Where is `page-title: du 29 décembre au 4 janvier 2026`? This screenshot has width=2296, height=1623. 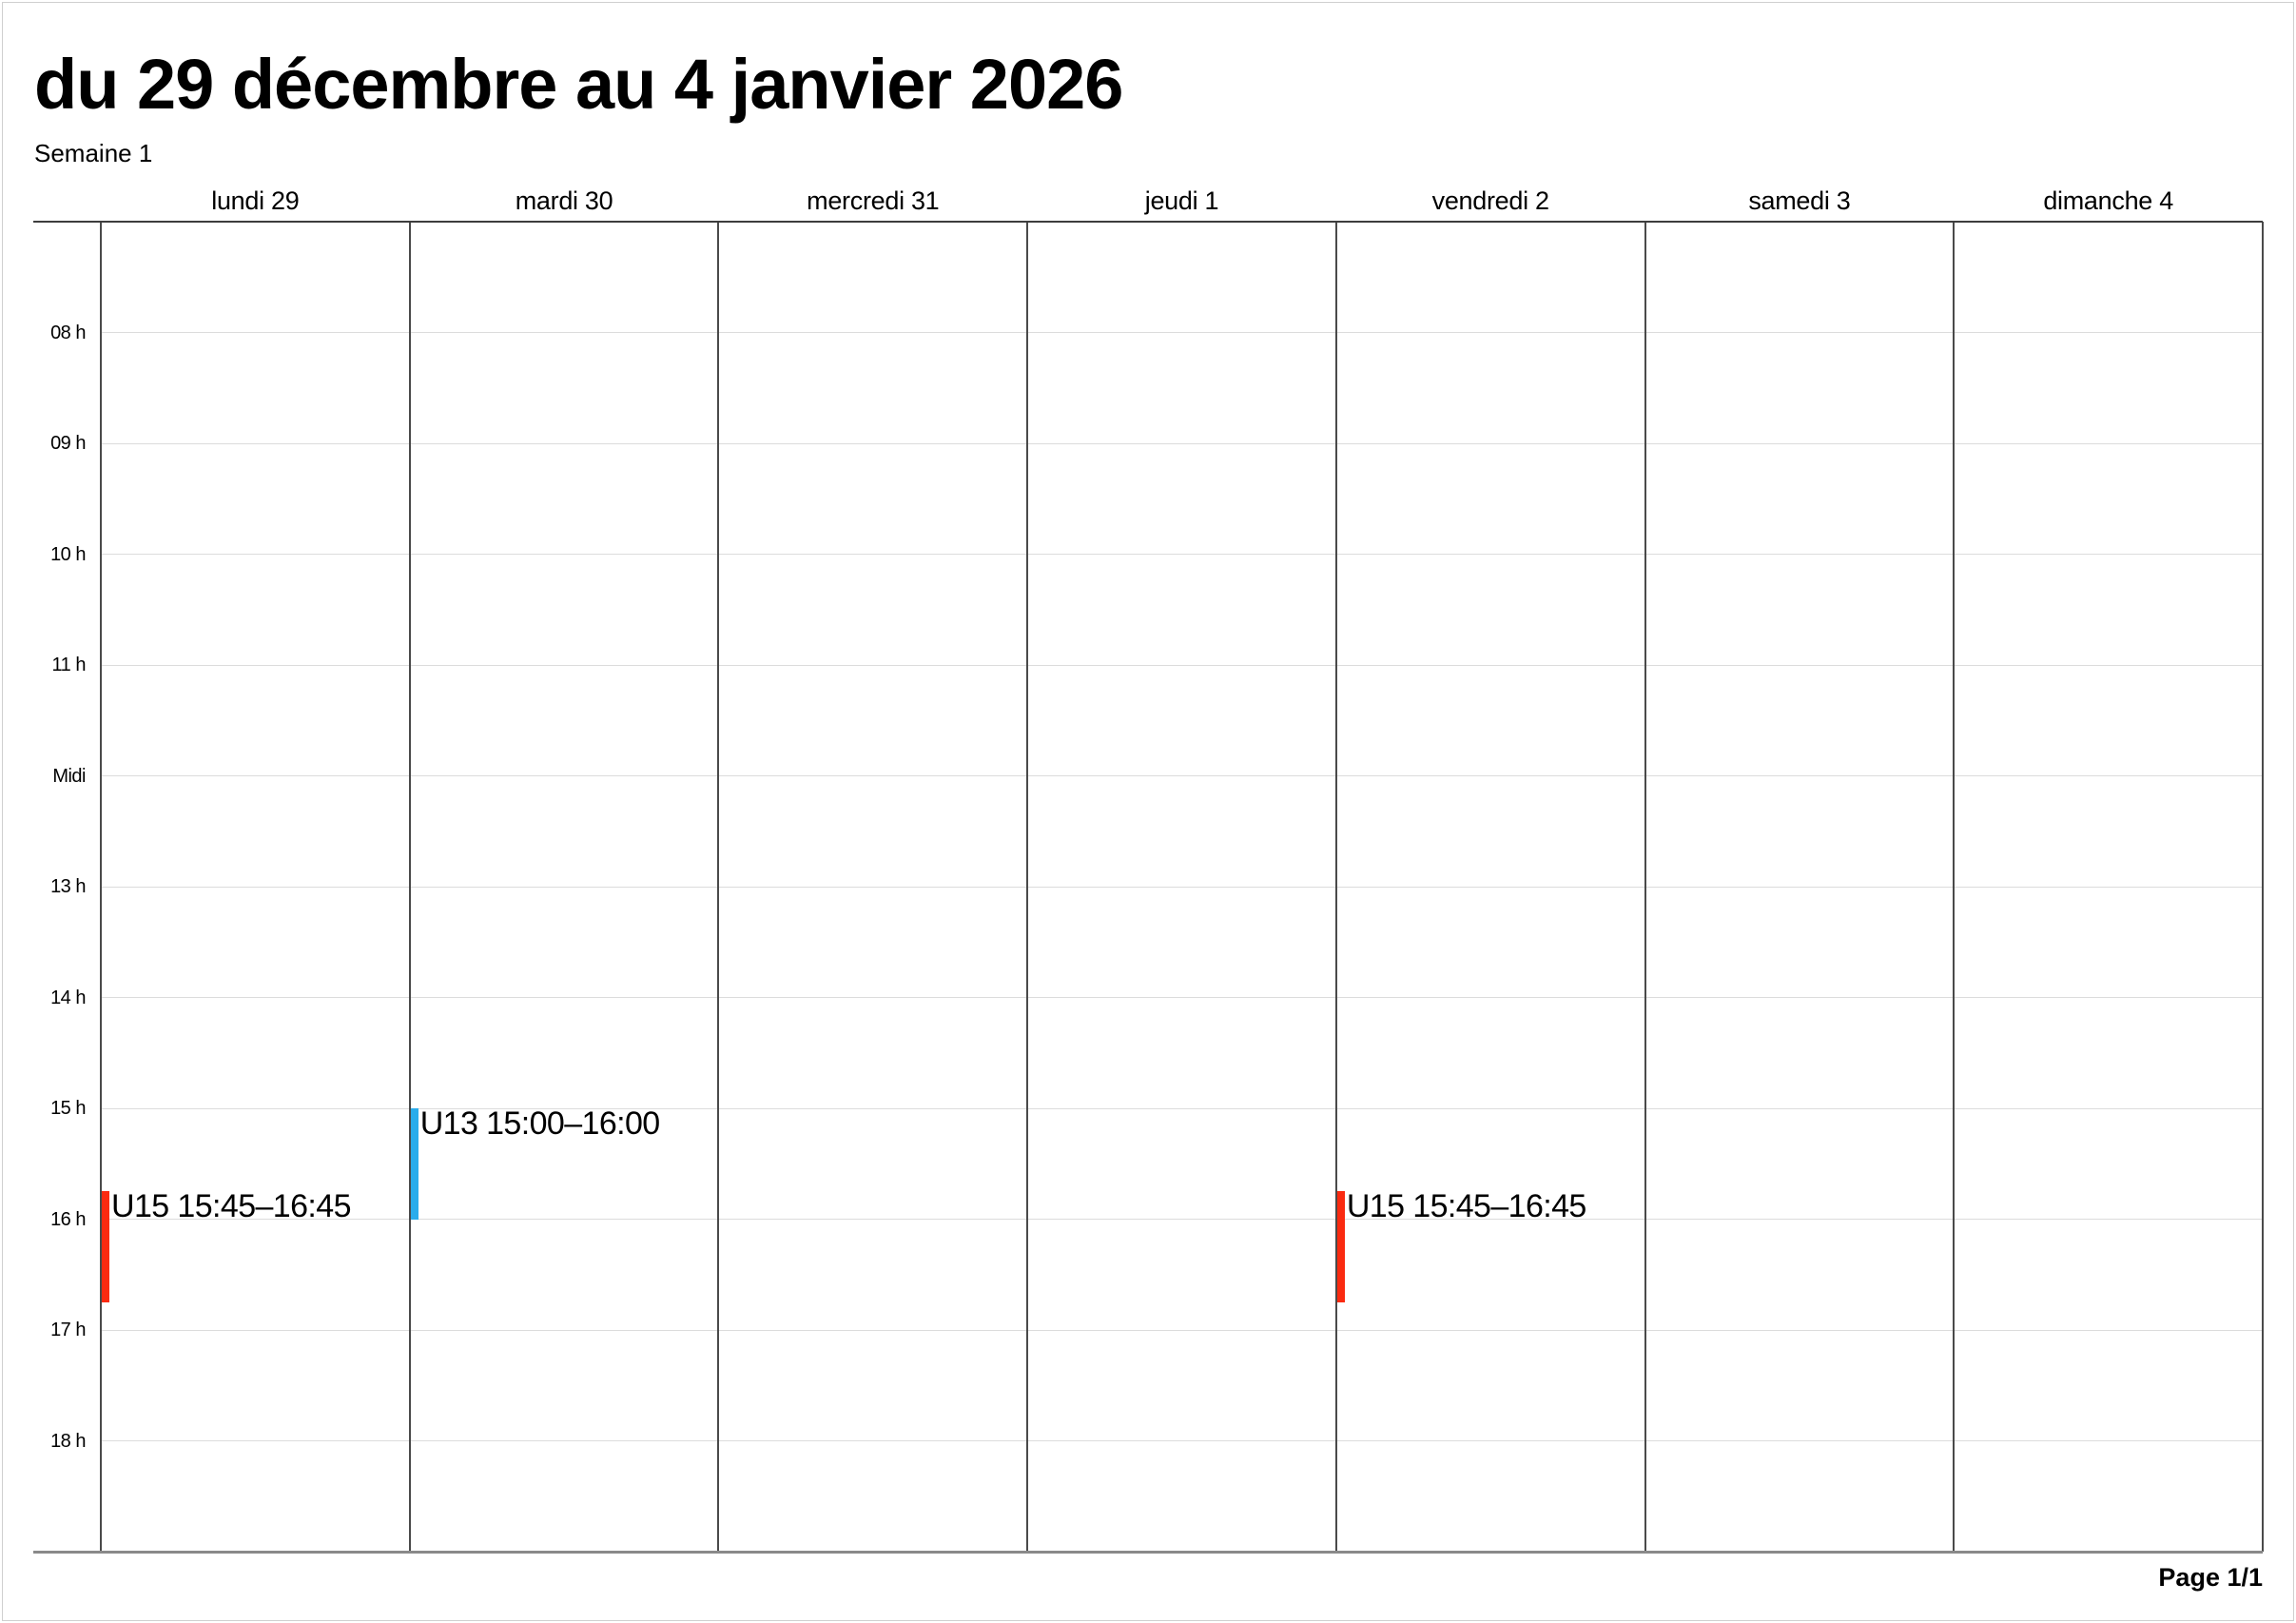 page-title: du 29 décembre au 4 janvier 2026 is located at coordinates (578, 85).